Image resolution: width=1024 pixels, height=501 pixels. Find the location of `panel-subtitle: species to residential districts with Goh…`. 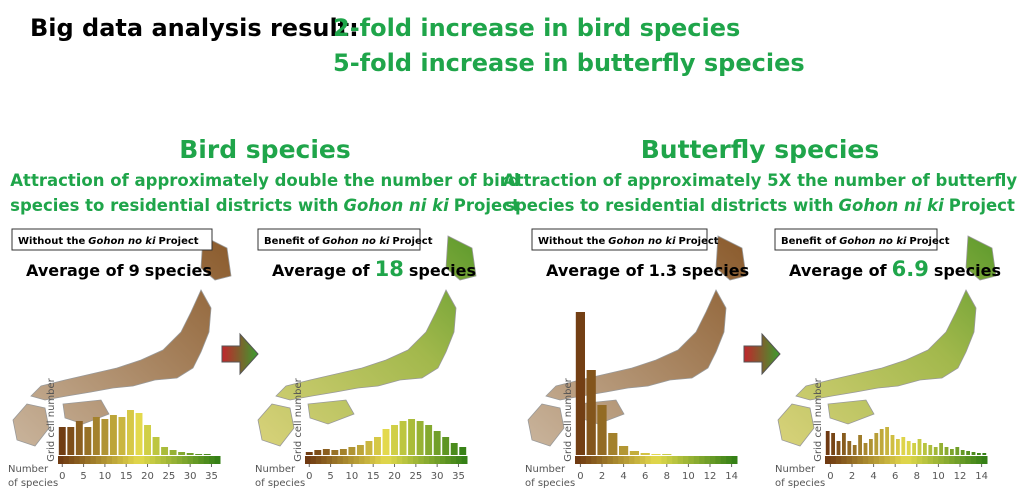

panel-subtitle: species to residential districts with Goh… is located at coordinates (265, 205).